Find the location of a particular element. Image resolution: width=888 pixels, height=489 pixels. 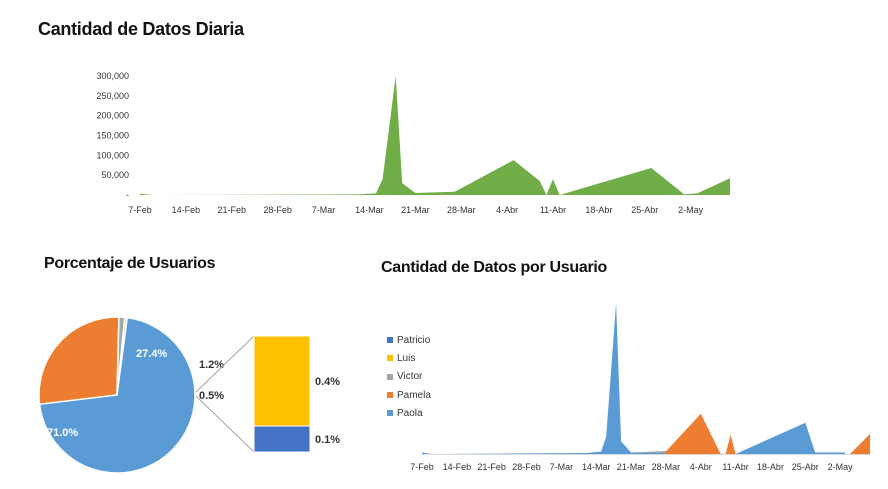

percentage-chart-title: Porcentaje de Usuarios is located at coordinates (130, 263).